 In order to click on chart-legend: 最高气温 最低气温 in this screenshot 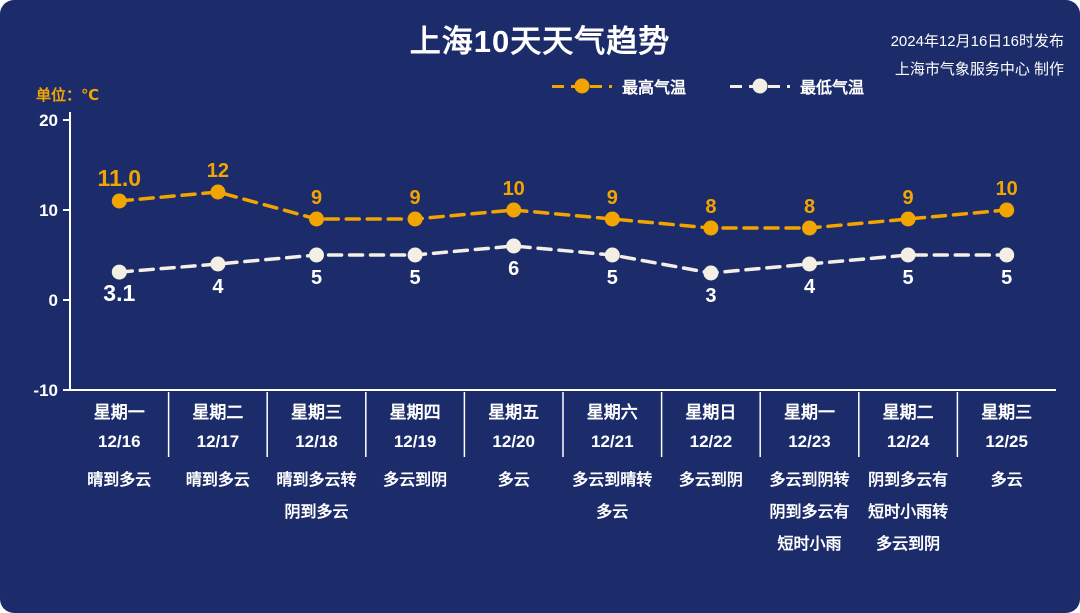, I will do `click(708, 86)`.